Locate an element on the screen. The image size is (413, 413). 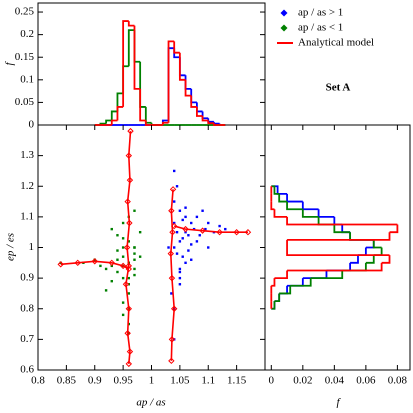
main-x-label: ap / as is located at coordinates (150, 403).